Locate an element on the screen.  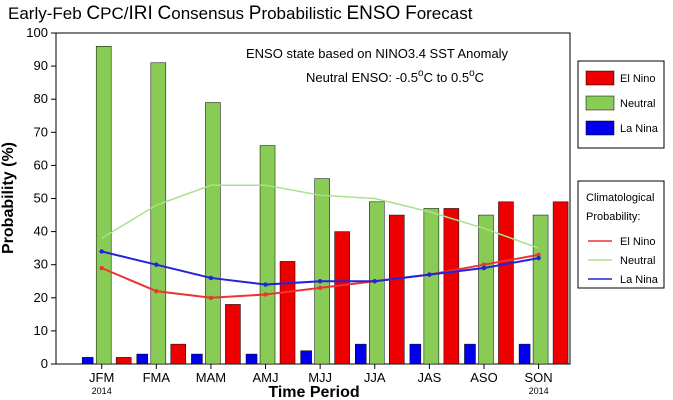
bar-neutral-mam is located at coordinates (213, 233).